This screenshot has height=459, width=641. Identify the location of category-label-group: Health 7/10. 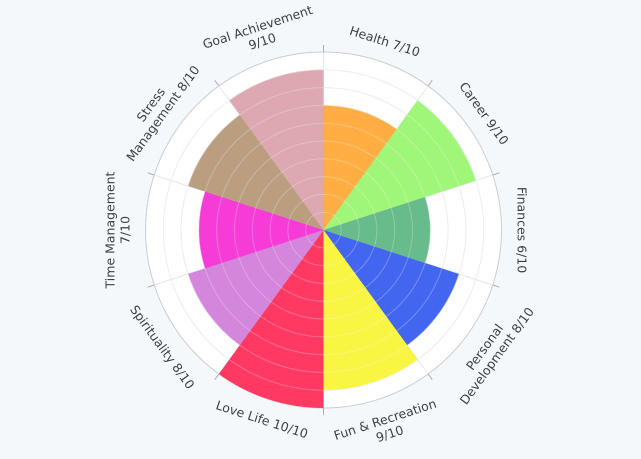
(385, 41).